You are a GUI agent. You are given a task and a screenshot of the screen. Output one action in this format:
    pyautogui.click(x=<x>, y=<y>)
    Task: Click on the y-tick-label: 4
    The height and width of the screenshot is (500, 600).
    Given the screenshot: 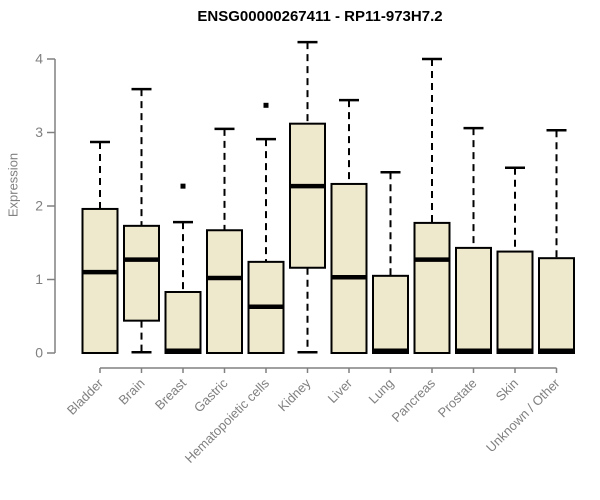 What is the action you would take?
    pyautogui.click(x=39, y=59)
    